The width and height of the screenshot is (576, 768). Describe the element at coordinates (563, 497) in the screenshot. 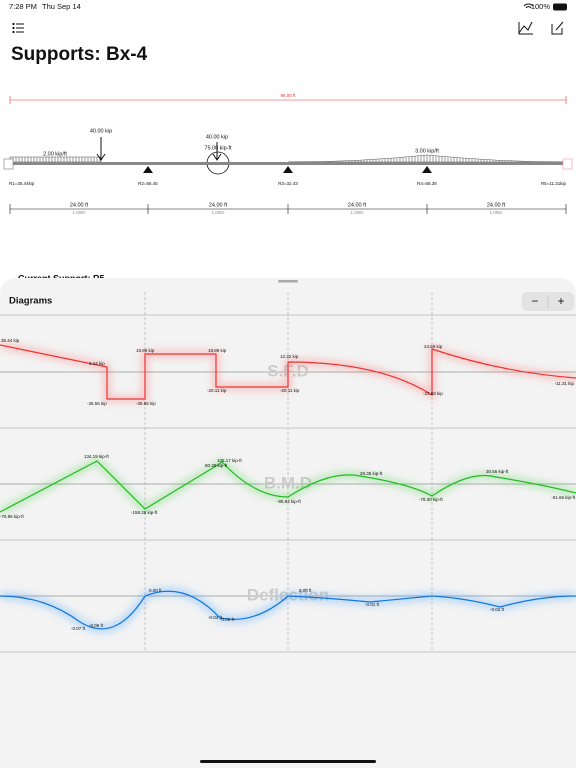

I see `diagram-value-label: -61.65 kip-ft` at that location.